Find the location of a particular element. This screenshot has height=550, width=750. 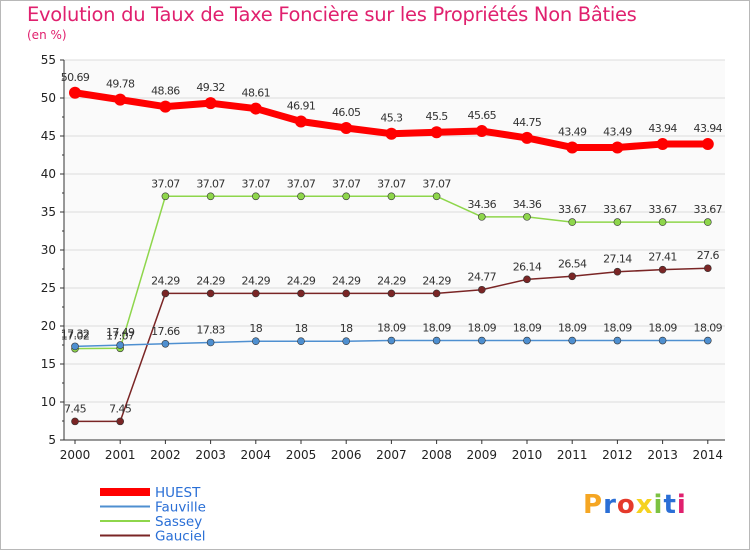

data-label-huest: 45.5 is located at coordinates (437, 116).